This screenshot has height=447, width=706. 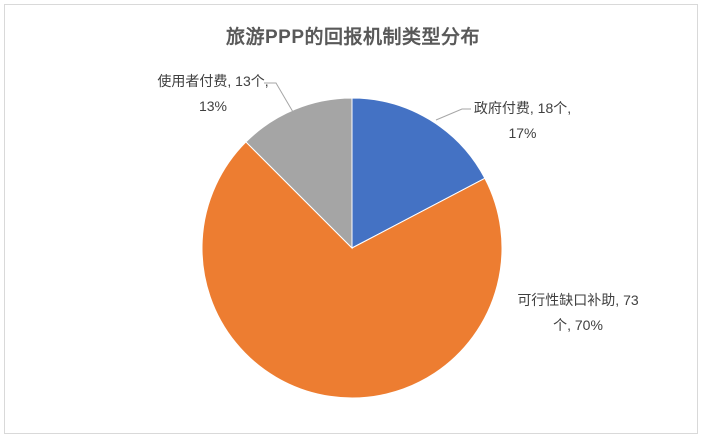 I want to click on leader-line-gov-pay, so click(x=453, y=114).